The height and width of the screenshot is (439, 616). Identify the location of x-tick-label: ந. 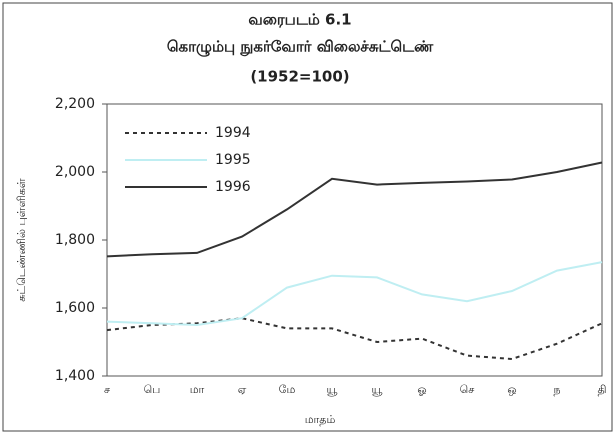
(556, 389).